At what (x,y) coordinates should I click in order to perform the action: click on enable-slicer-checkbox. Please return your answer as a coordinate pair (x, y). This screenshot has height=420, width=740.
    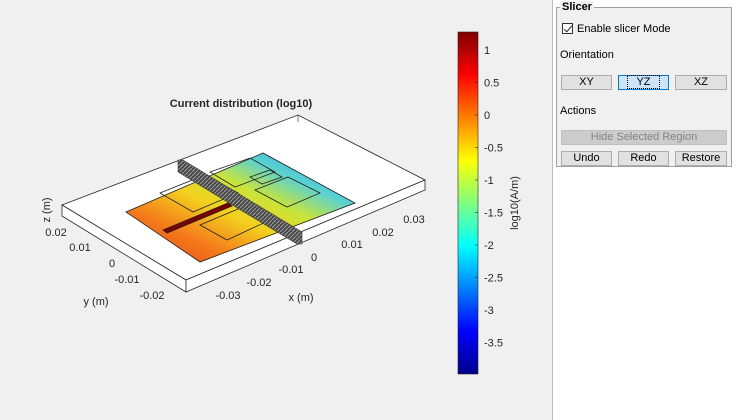
    Looking at the image, I should click on (567, 28).